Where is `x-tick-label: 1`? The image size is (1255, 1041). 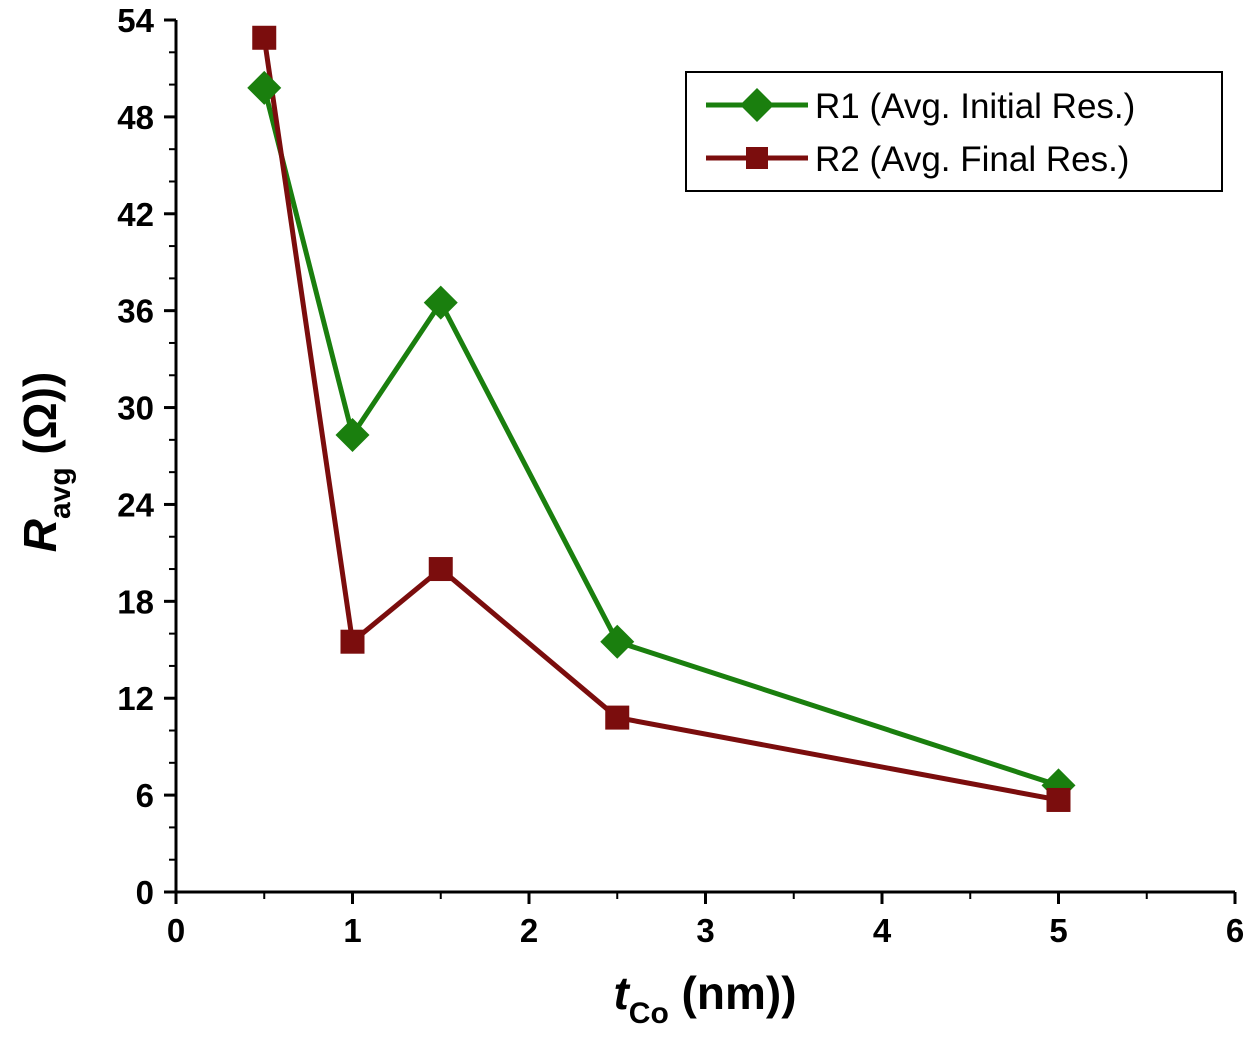
x-tick-label: 1 is located at coordinates (352, 930).